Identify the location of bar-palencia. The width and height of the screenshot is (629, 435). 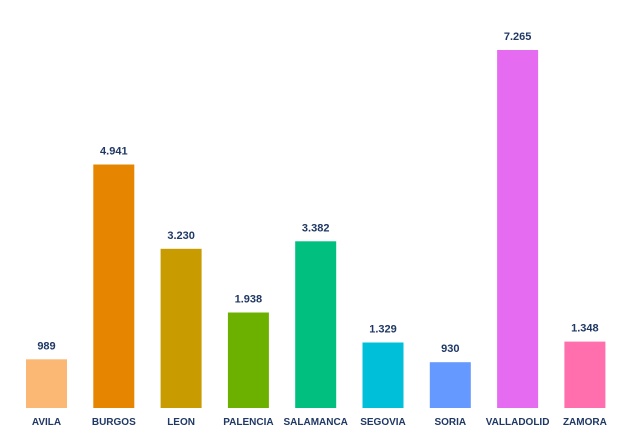
(248, 360).